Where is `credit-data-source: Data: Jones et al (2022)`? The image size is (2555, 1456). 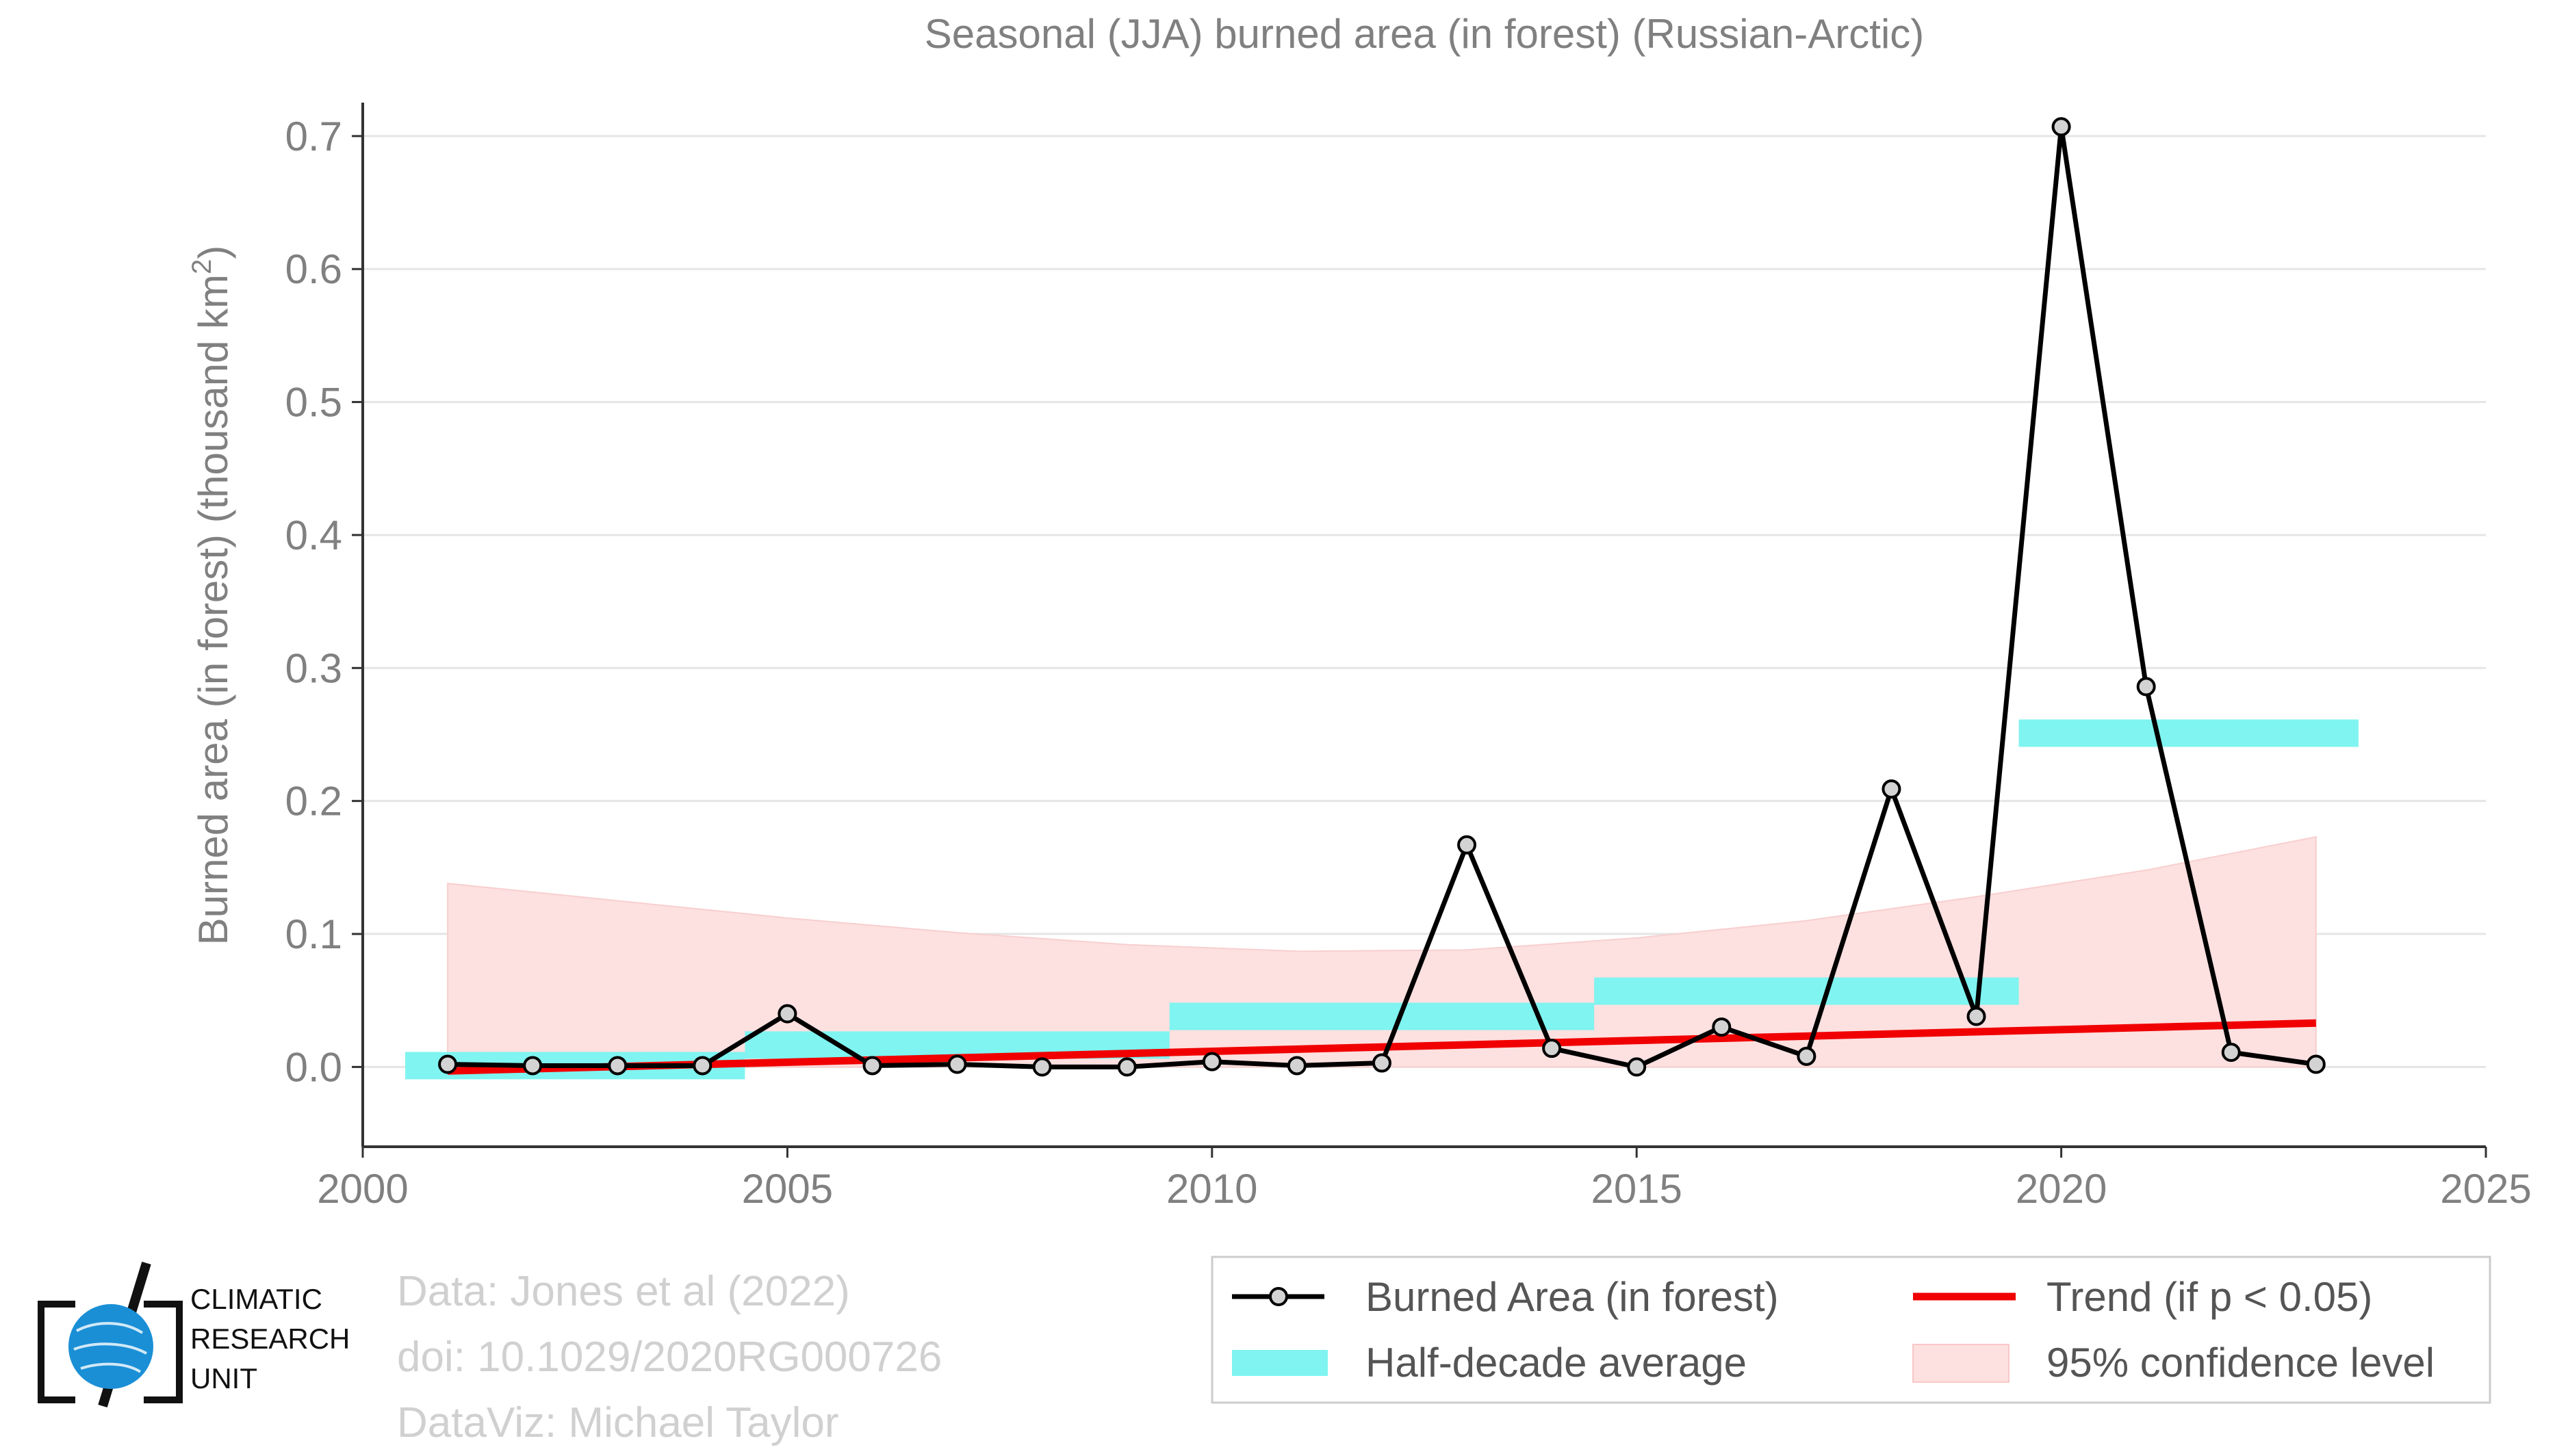 credit-data-source: Data: Jones et al (2022) is located at coordinates (623, 1291).